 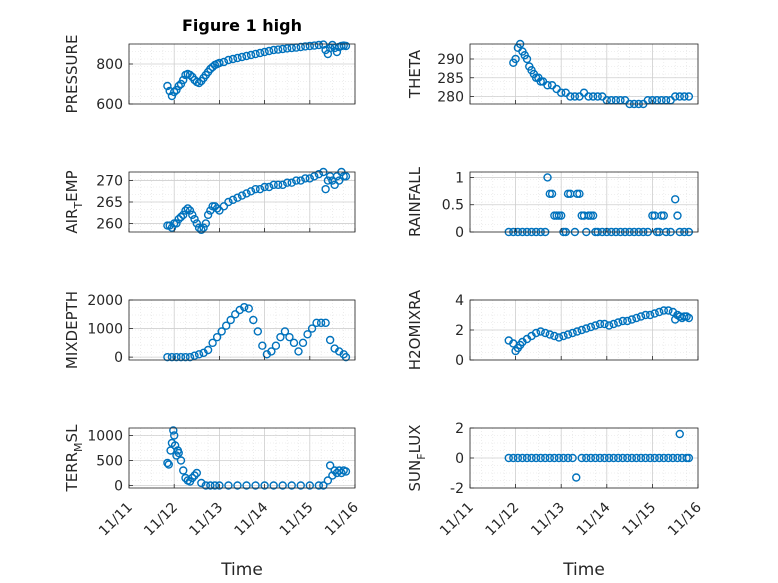 I want to click on y-axis-label: RAINFALL, so click(x=415, y=201).